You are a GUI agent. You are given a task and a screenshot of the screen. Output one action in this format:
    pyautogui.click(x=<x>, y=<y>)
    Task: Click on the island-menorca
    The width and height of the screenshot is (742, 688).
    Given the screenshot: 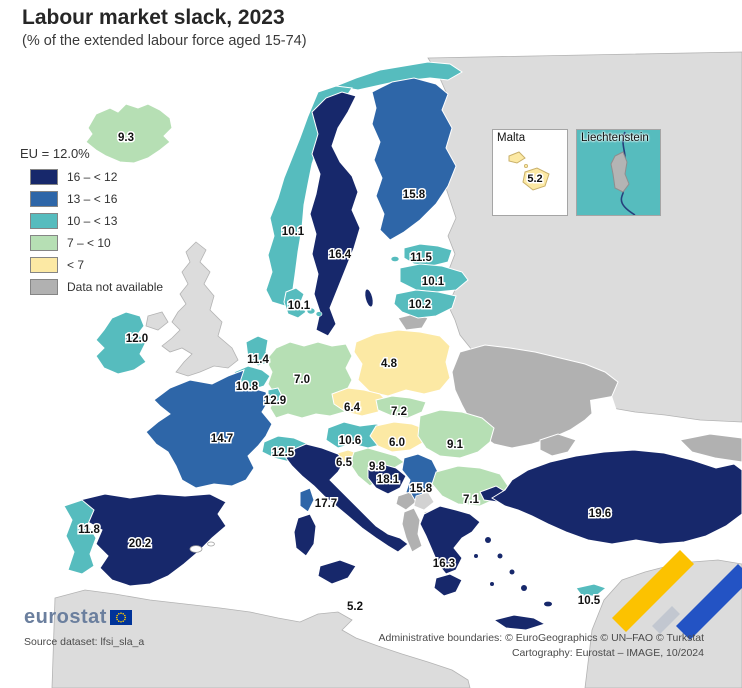 What is the action you would take?
    pyautogui.click(x=211, y=544)
    